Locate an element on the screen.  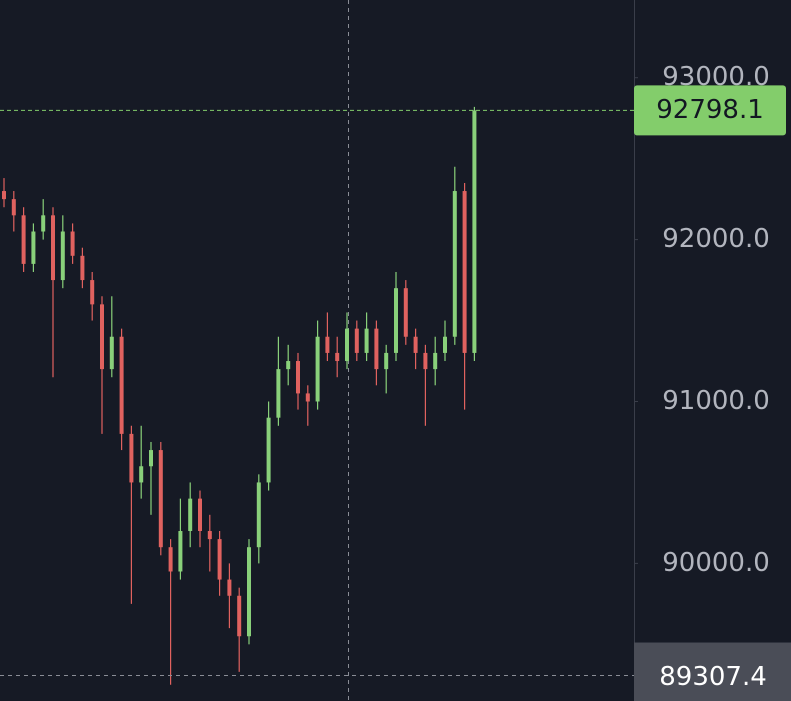
last-price-label: 92798.1 is located at coordinates (710, 110).